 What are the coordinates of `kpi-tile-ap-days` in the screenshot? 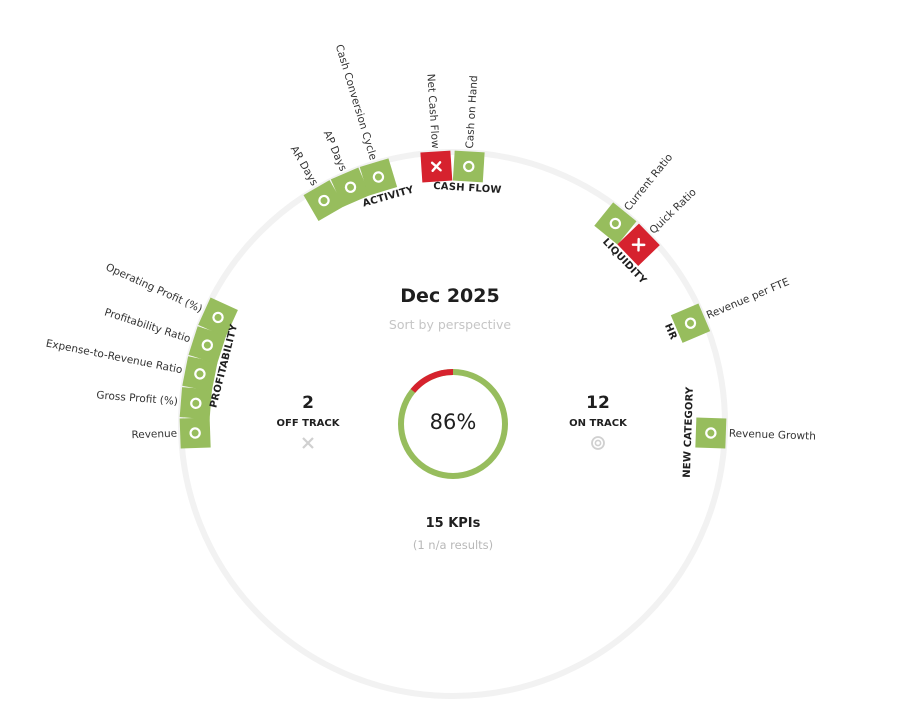 It's located at (350, 187).